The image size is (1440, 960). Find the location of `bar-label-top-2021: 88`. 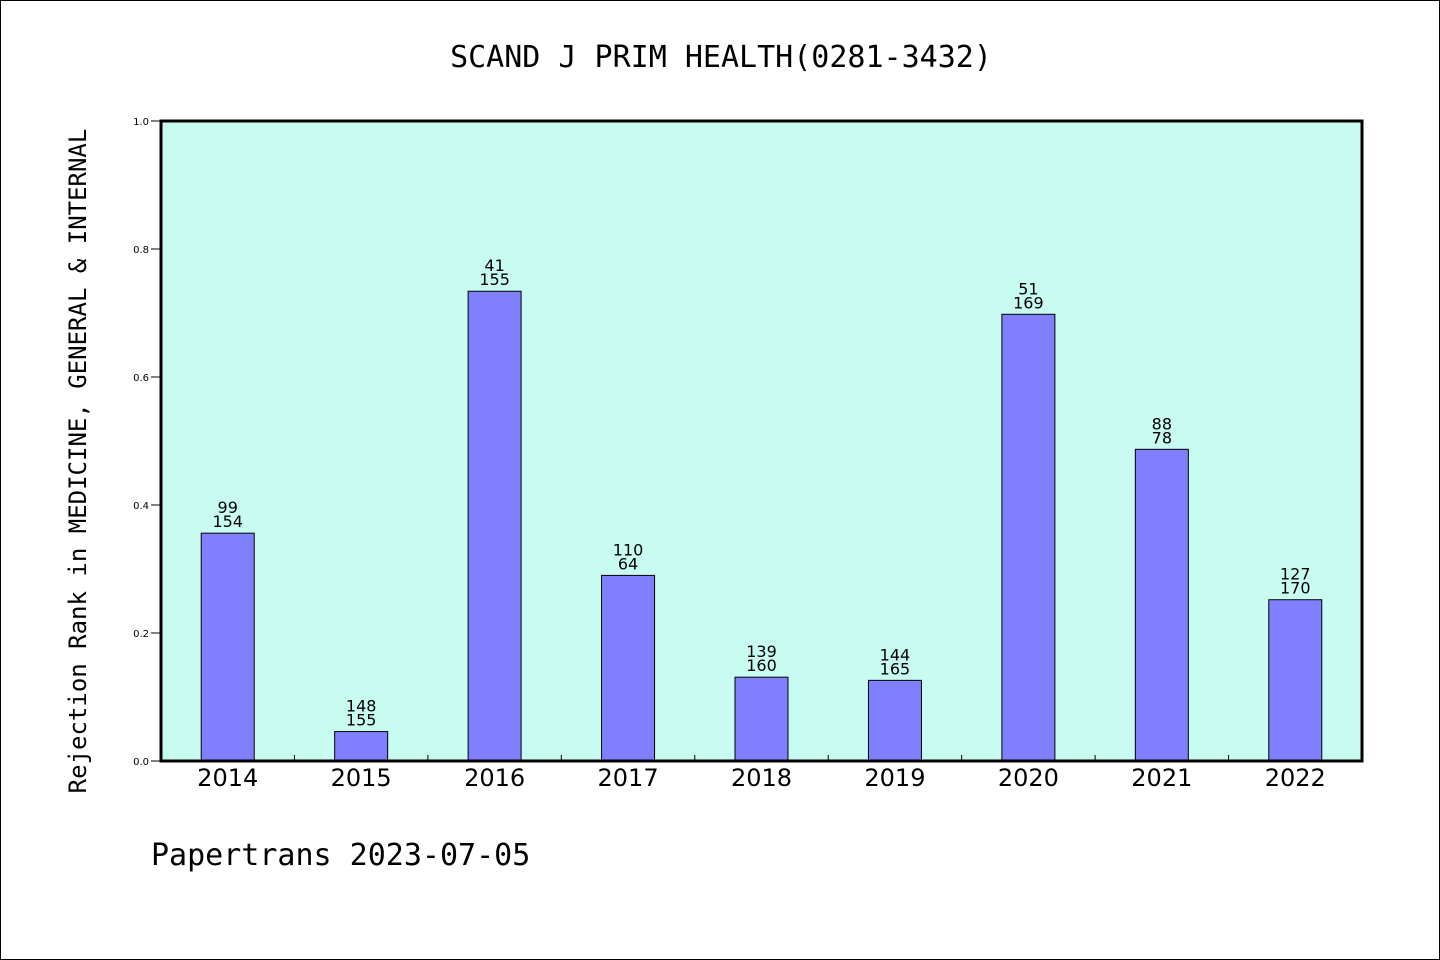

bar-label-top-2021: 88 is located at coordinates (1162, 423).